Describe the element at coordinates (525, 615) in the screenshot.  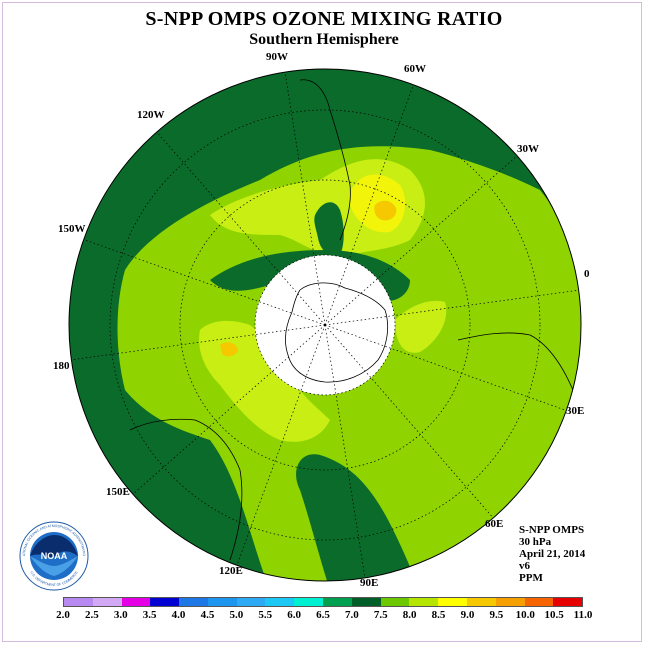
I see `color-scale-tick-label: 10.0` at that location.